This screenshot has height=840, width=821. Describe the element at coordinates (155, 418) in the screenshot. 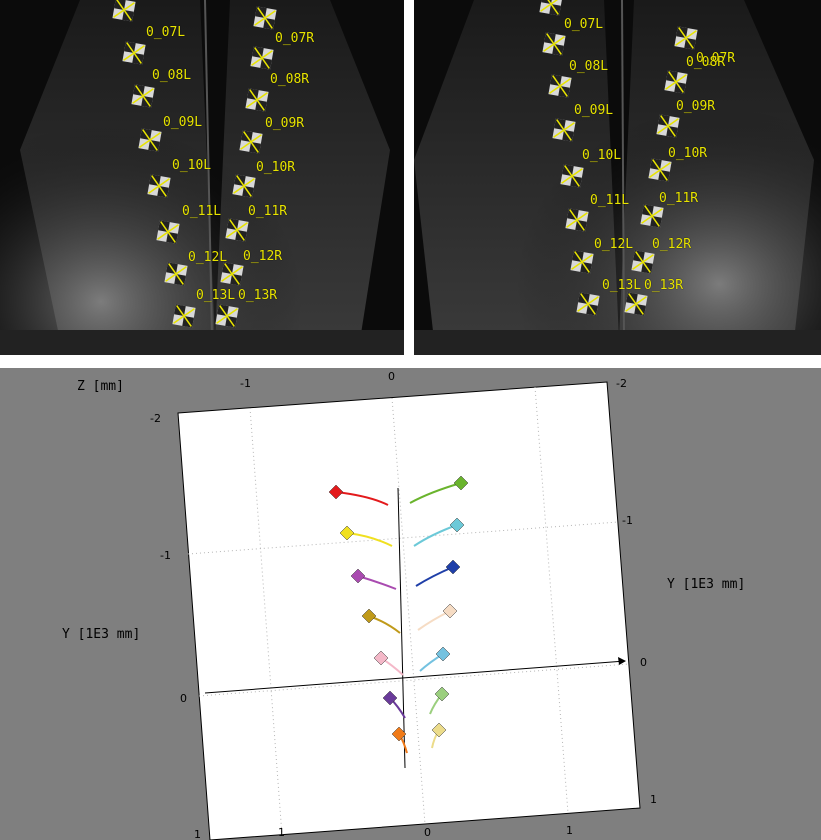

I see `left-tick: -2` at that location.